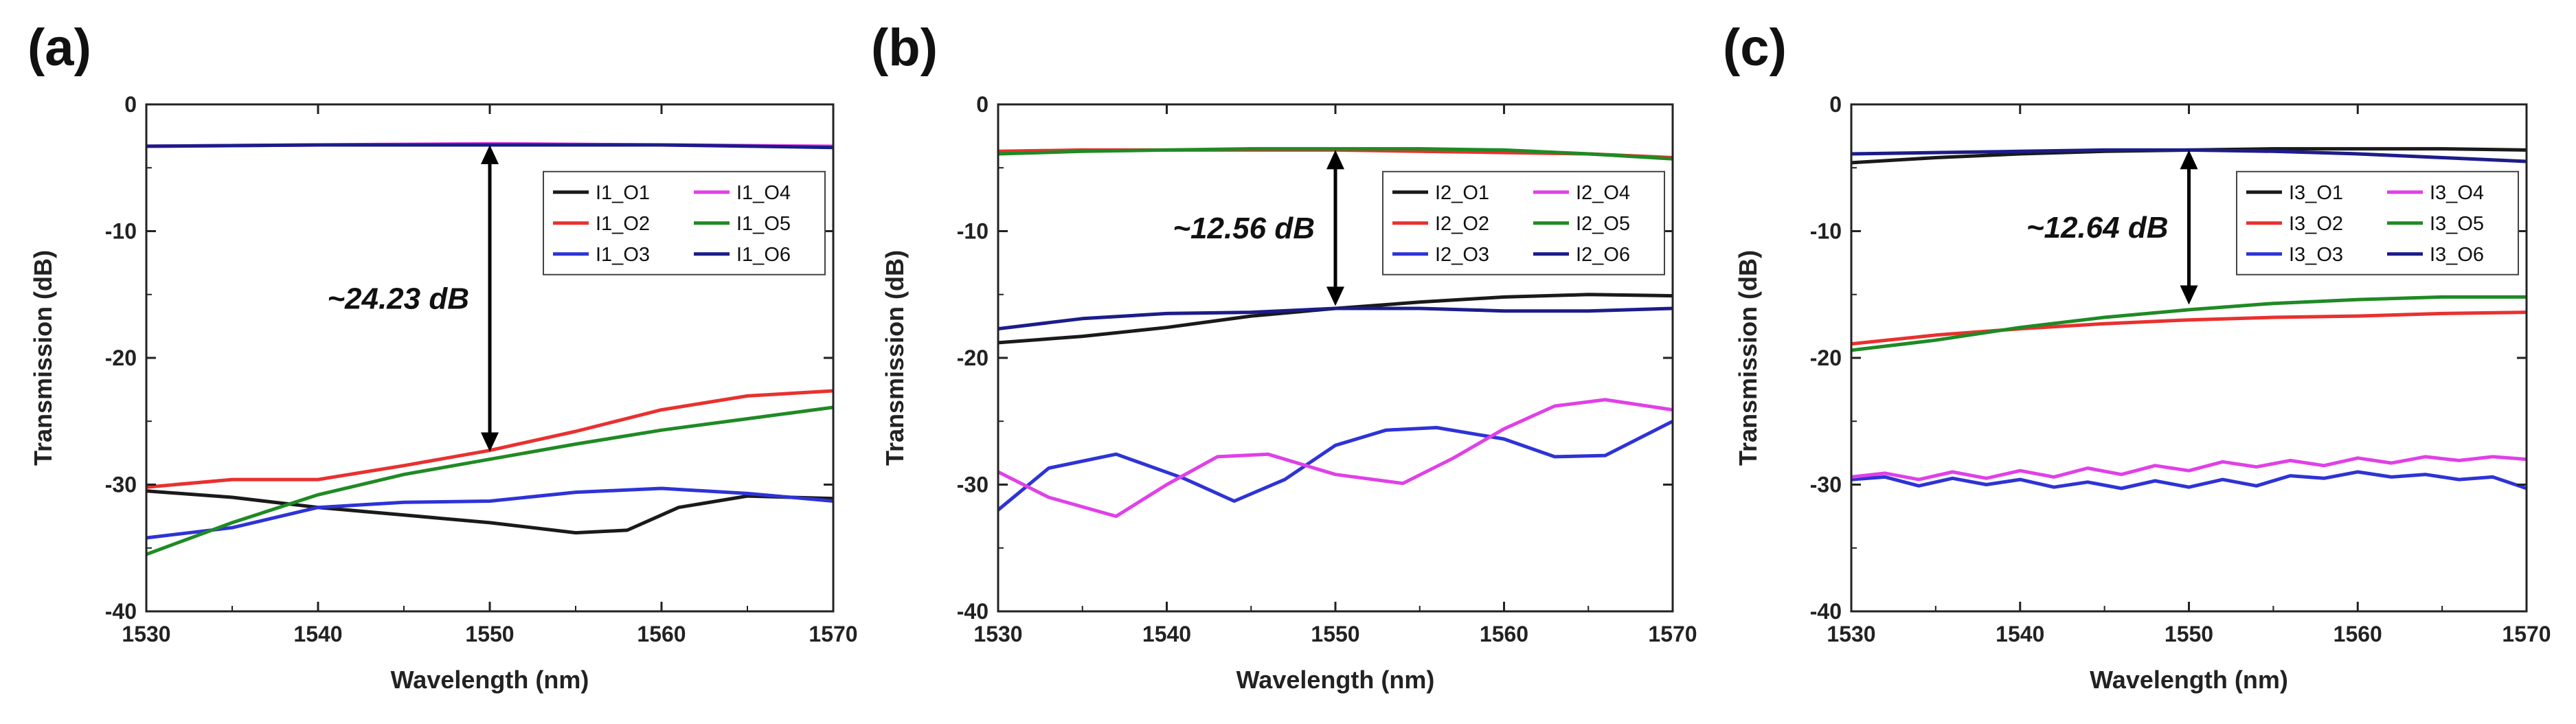 The height and width of the screenshot is (724, 2576). I want to click on legend-label: I3_O3, so click(2316, 255).